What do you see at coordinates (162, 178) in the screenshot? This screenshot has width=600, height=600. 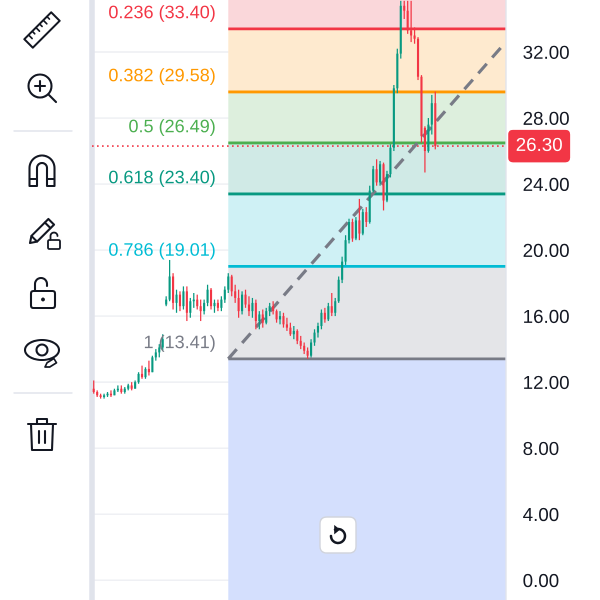 I see `ref-line-label: 0.618 (23.40)` at bounding box center [162, 178].